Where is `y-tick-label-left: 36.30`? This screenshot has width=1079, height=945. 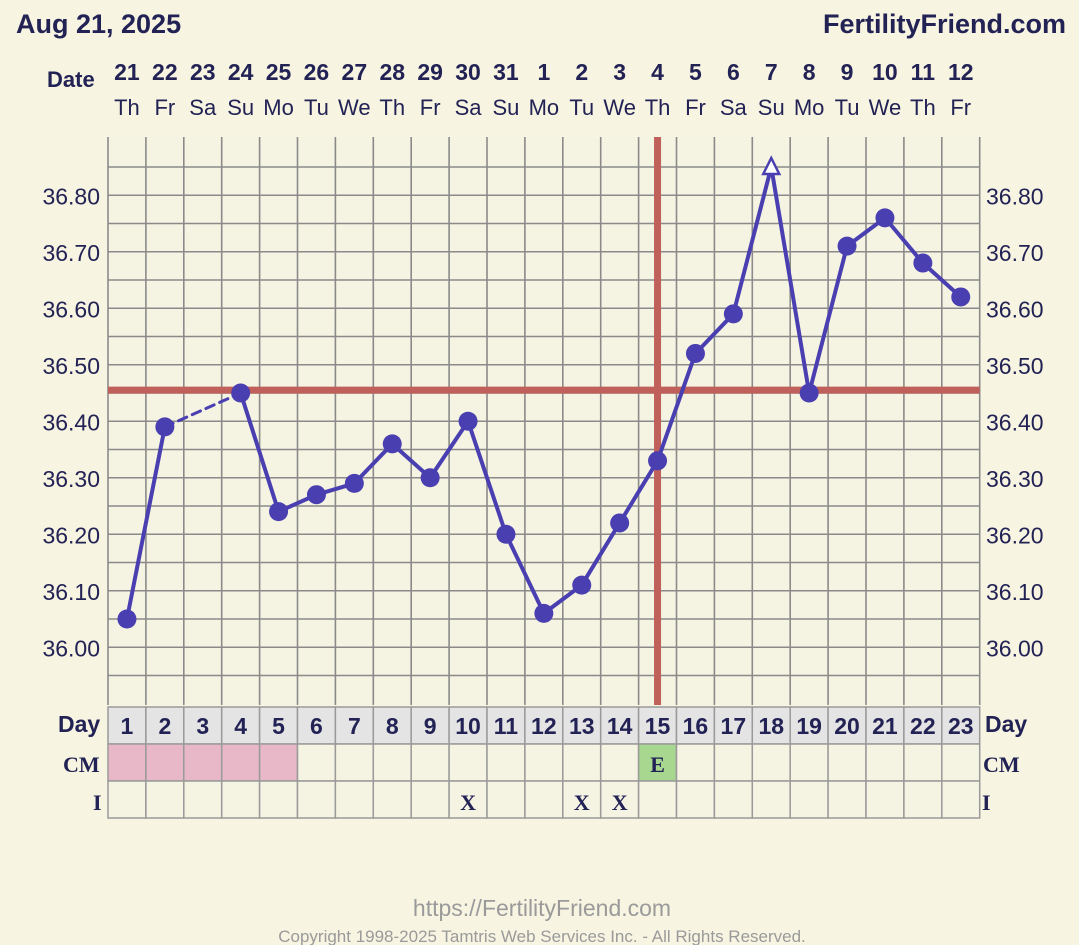
y-tick-label-left: 36.30 is located at coordinates (71, 479).